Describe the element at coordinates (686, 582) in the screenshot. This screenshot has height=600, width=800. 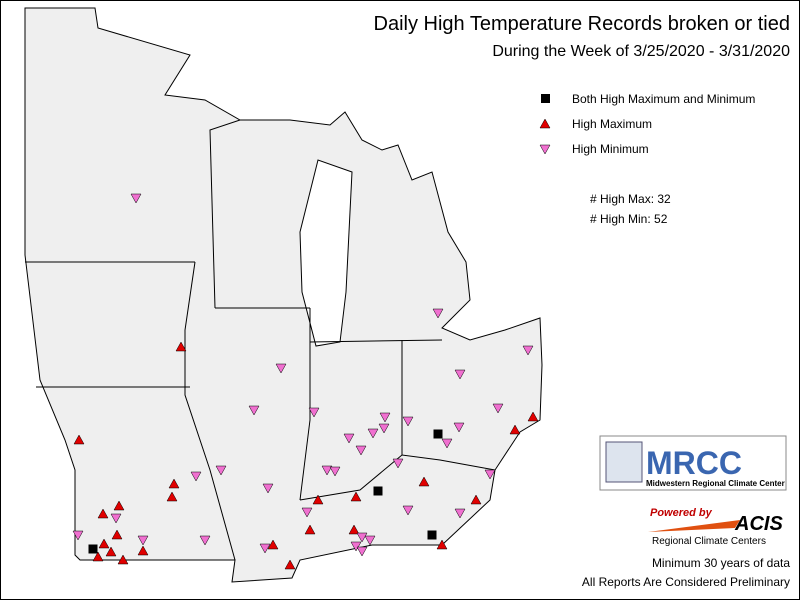
I see `note: All Reports Are Considered Preliminary` at that location.